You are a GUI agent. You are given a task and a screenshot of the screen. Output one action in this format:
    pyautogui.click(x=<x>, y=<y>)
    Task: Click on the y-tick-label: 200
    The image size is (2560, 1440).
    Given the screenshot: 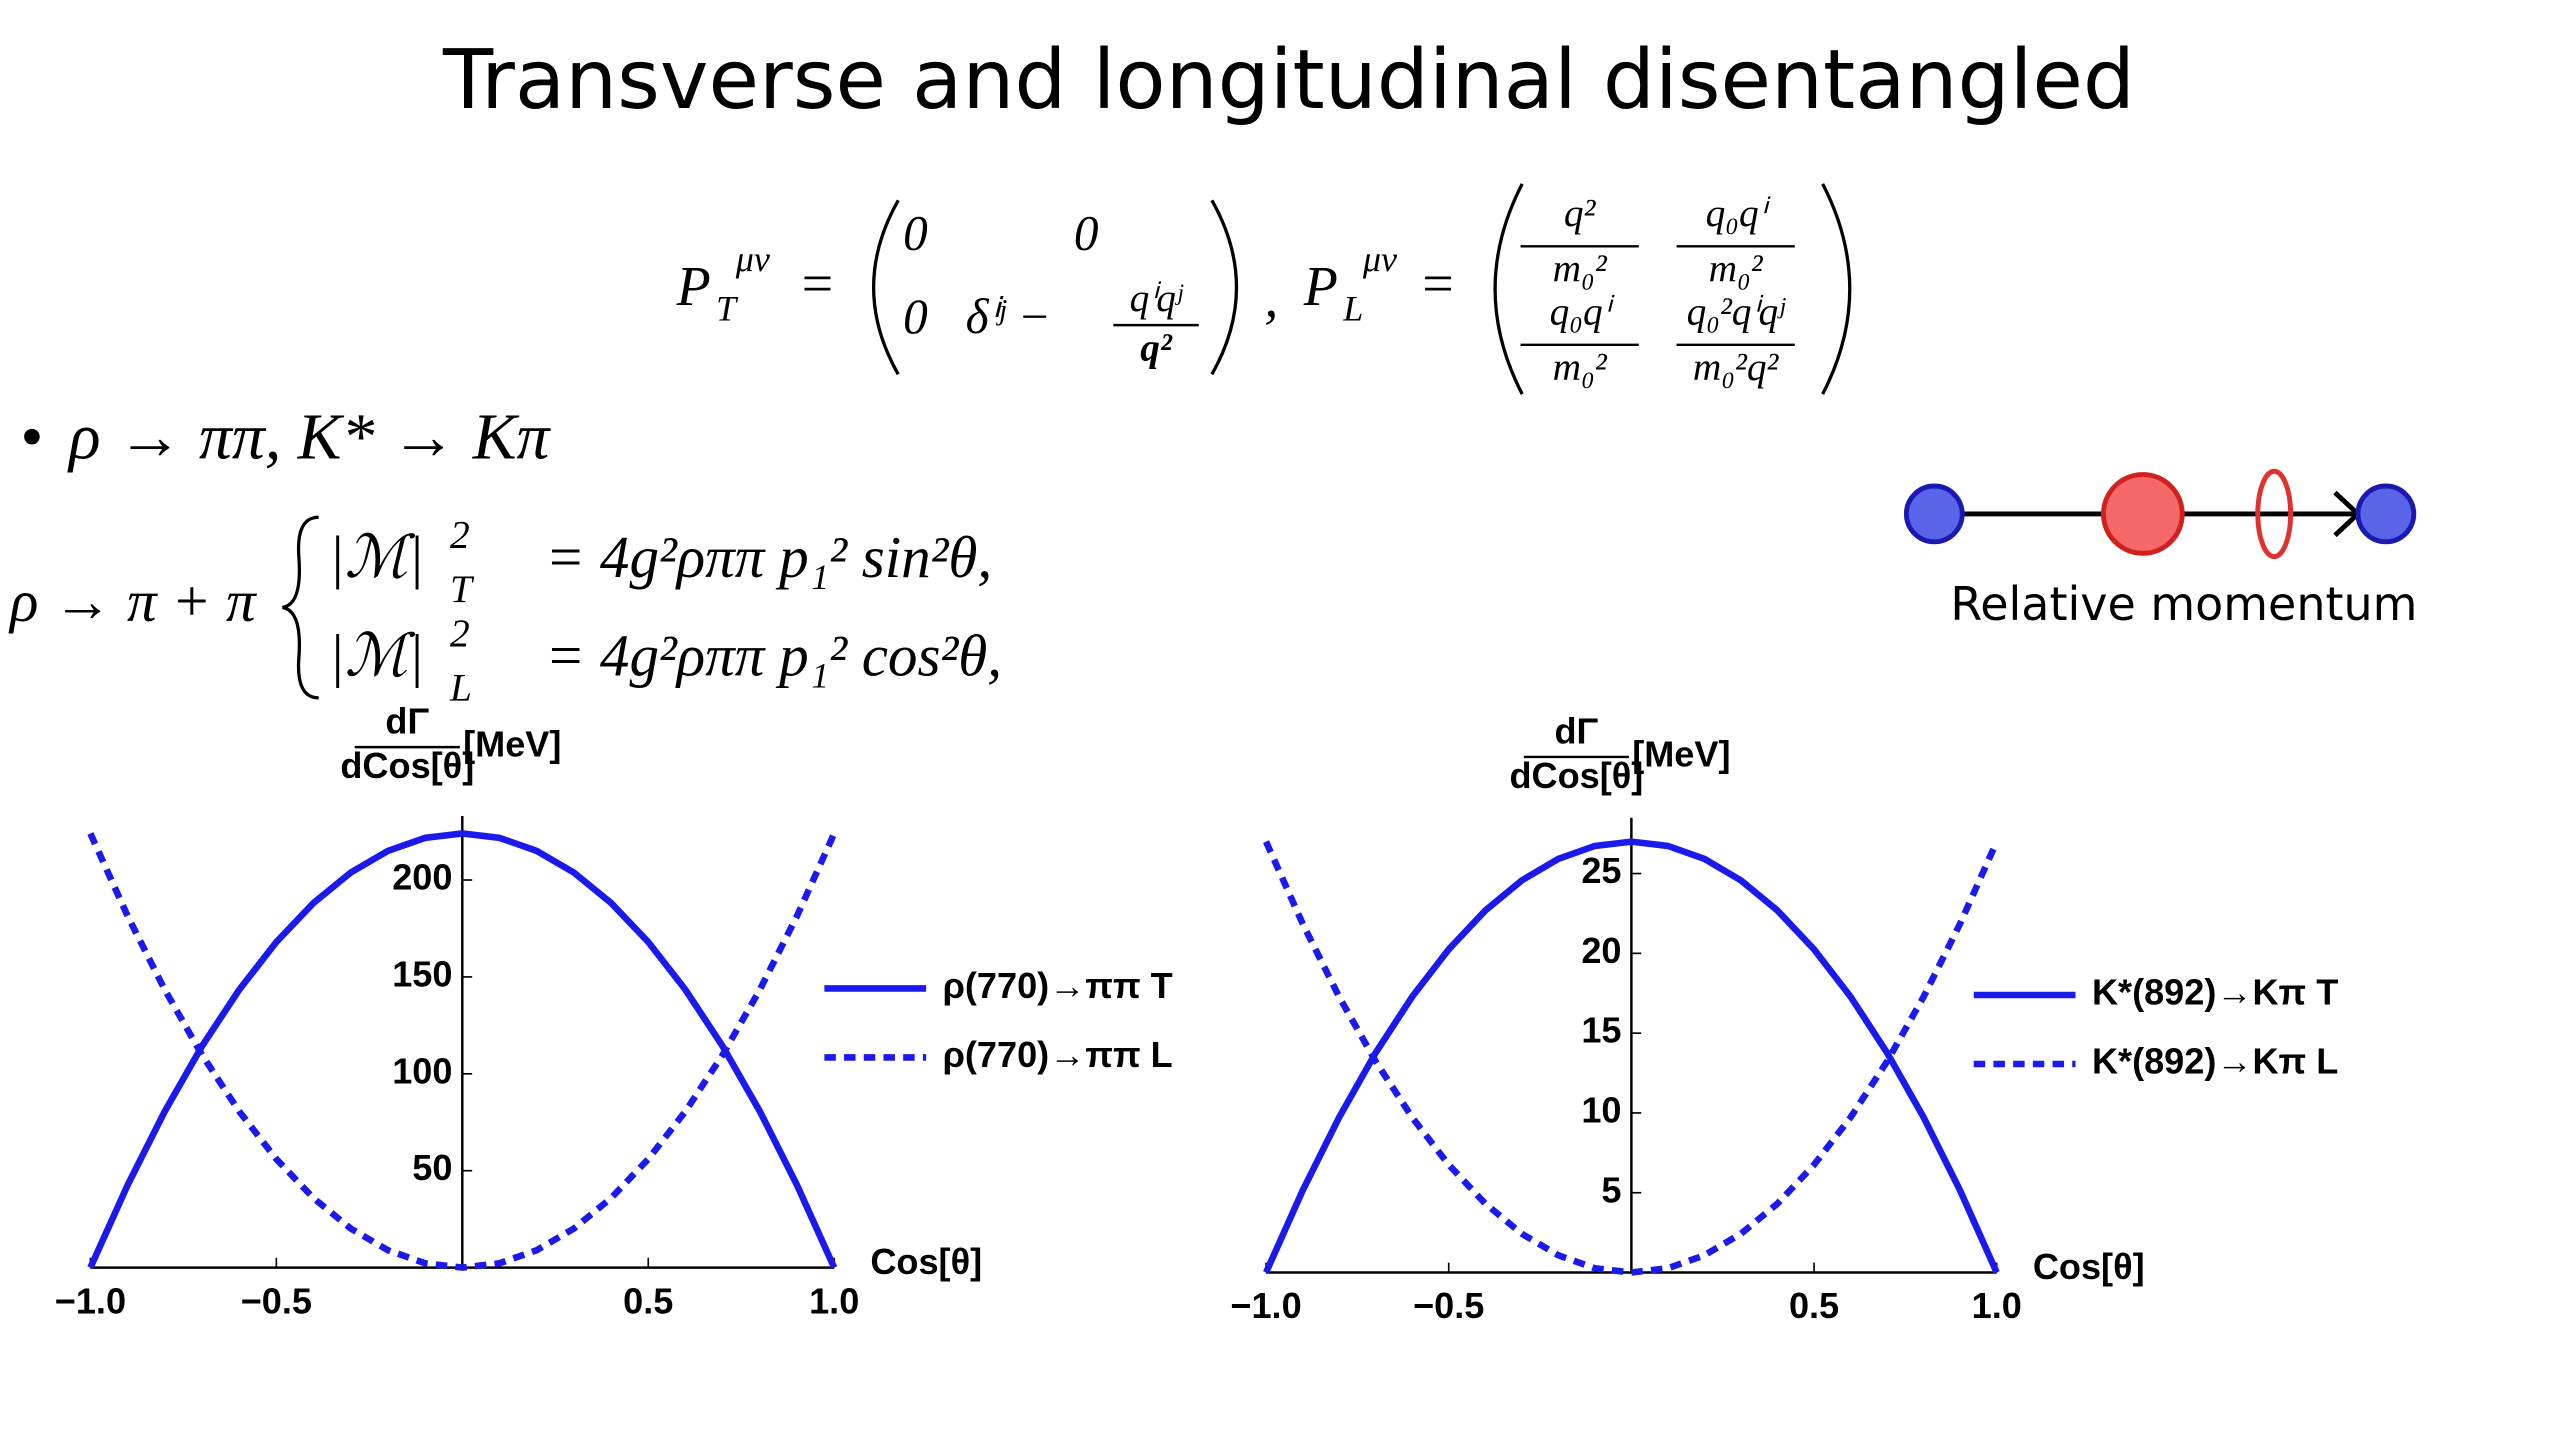 What is the action you would take?
    pyautogui.click(x=422, y=877)
    